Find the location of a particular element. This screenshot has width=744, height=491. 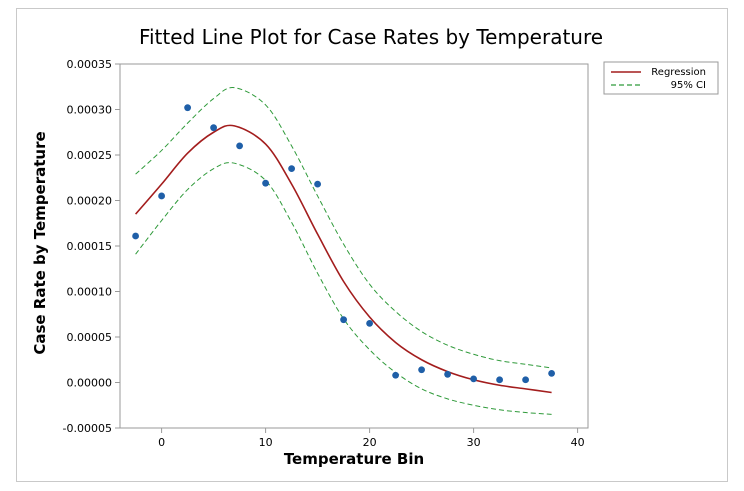

x-tick-label: 10 is located at coordinates (266, 442).